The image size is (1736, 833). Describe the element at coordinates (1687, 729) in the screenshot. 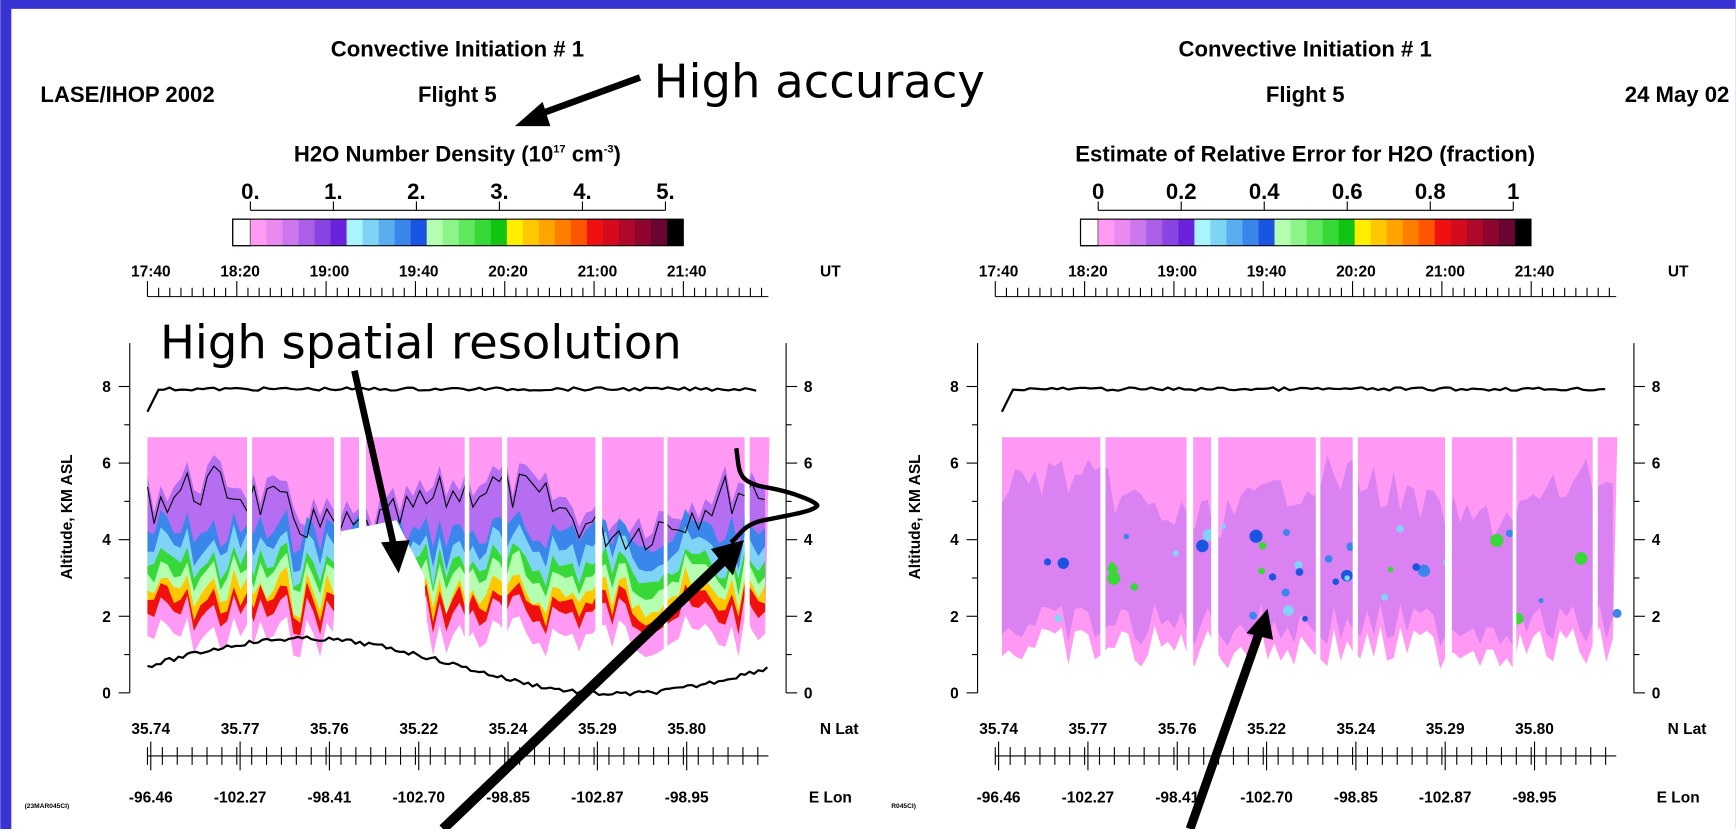

I see `lat-unit: N Lat` at that location.